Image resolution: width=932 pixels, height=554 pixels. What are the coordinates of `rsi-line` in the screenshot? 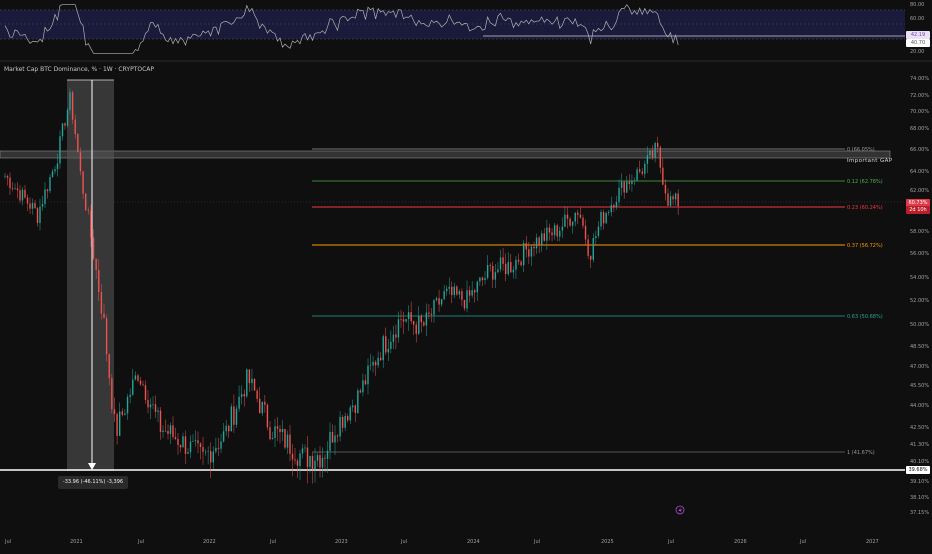 It's located at (341, 29).